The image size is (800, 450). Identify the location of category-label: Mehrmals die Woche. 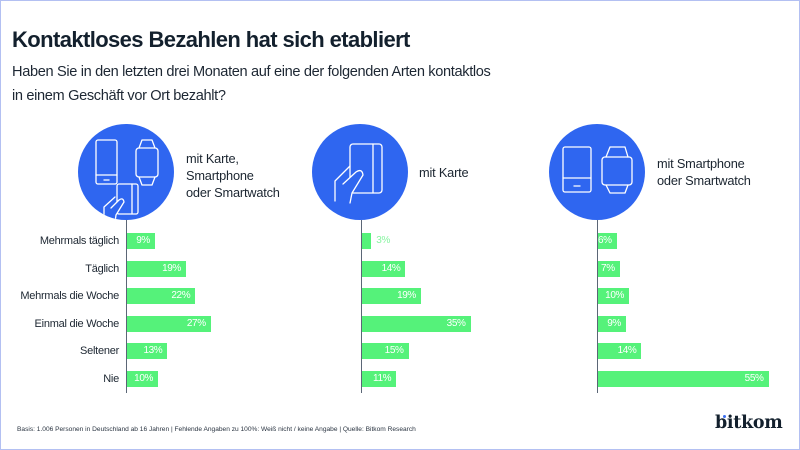
(69, 296).